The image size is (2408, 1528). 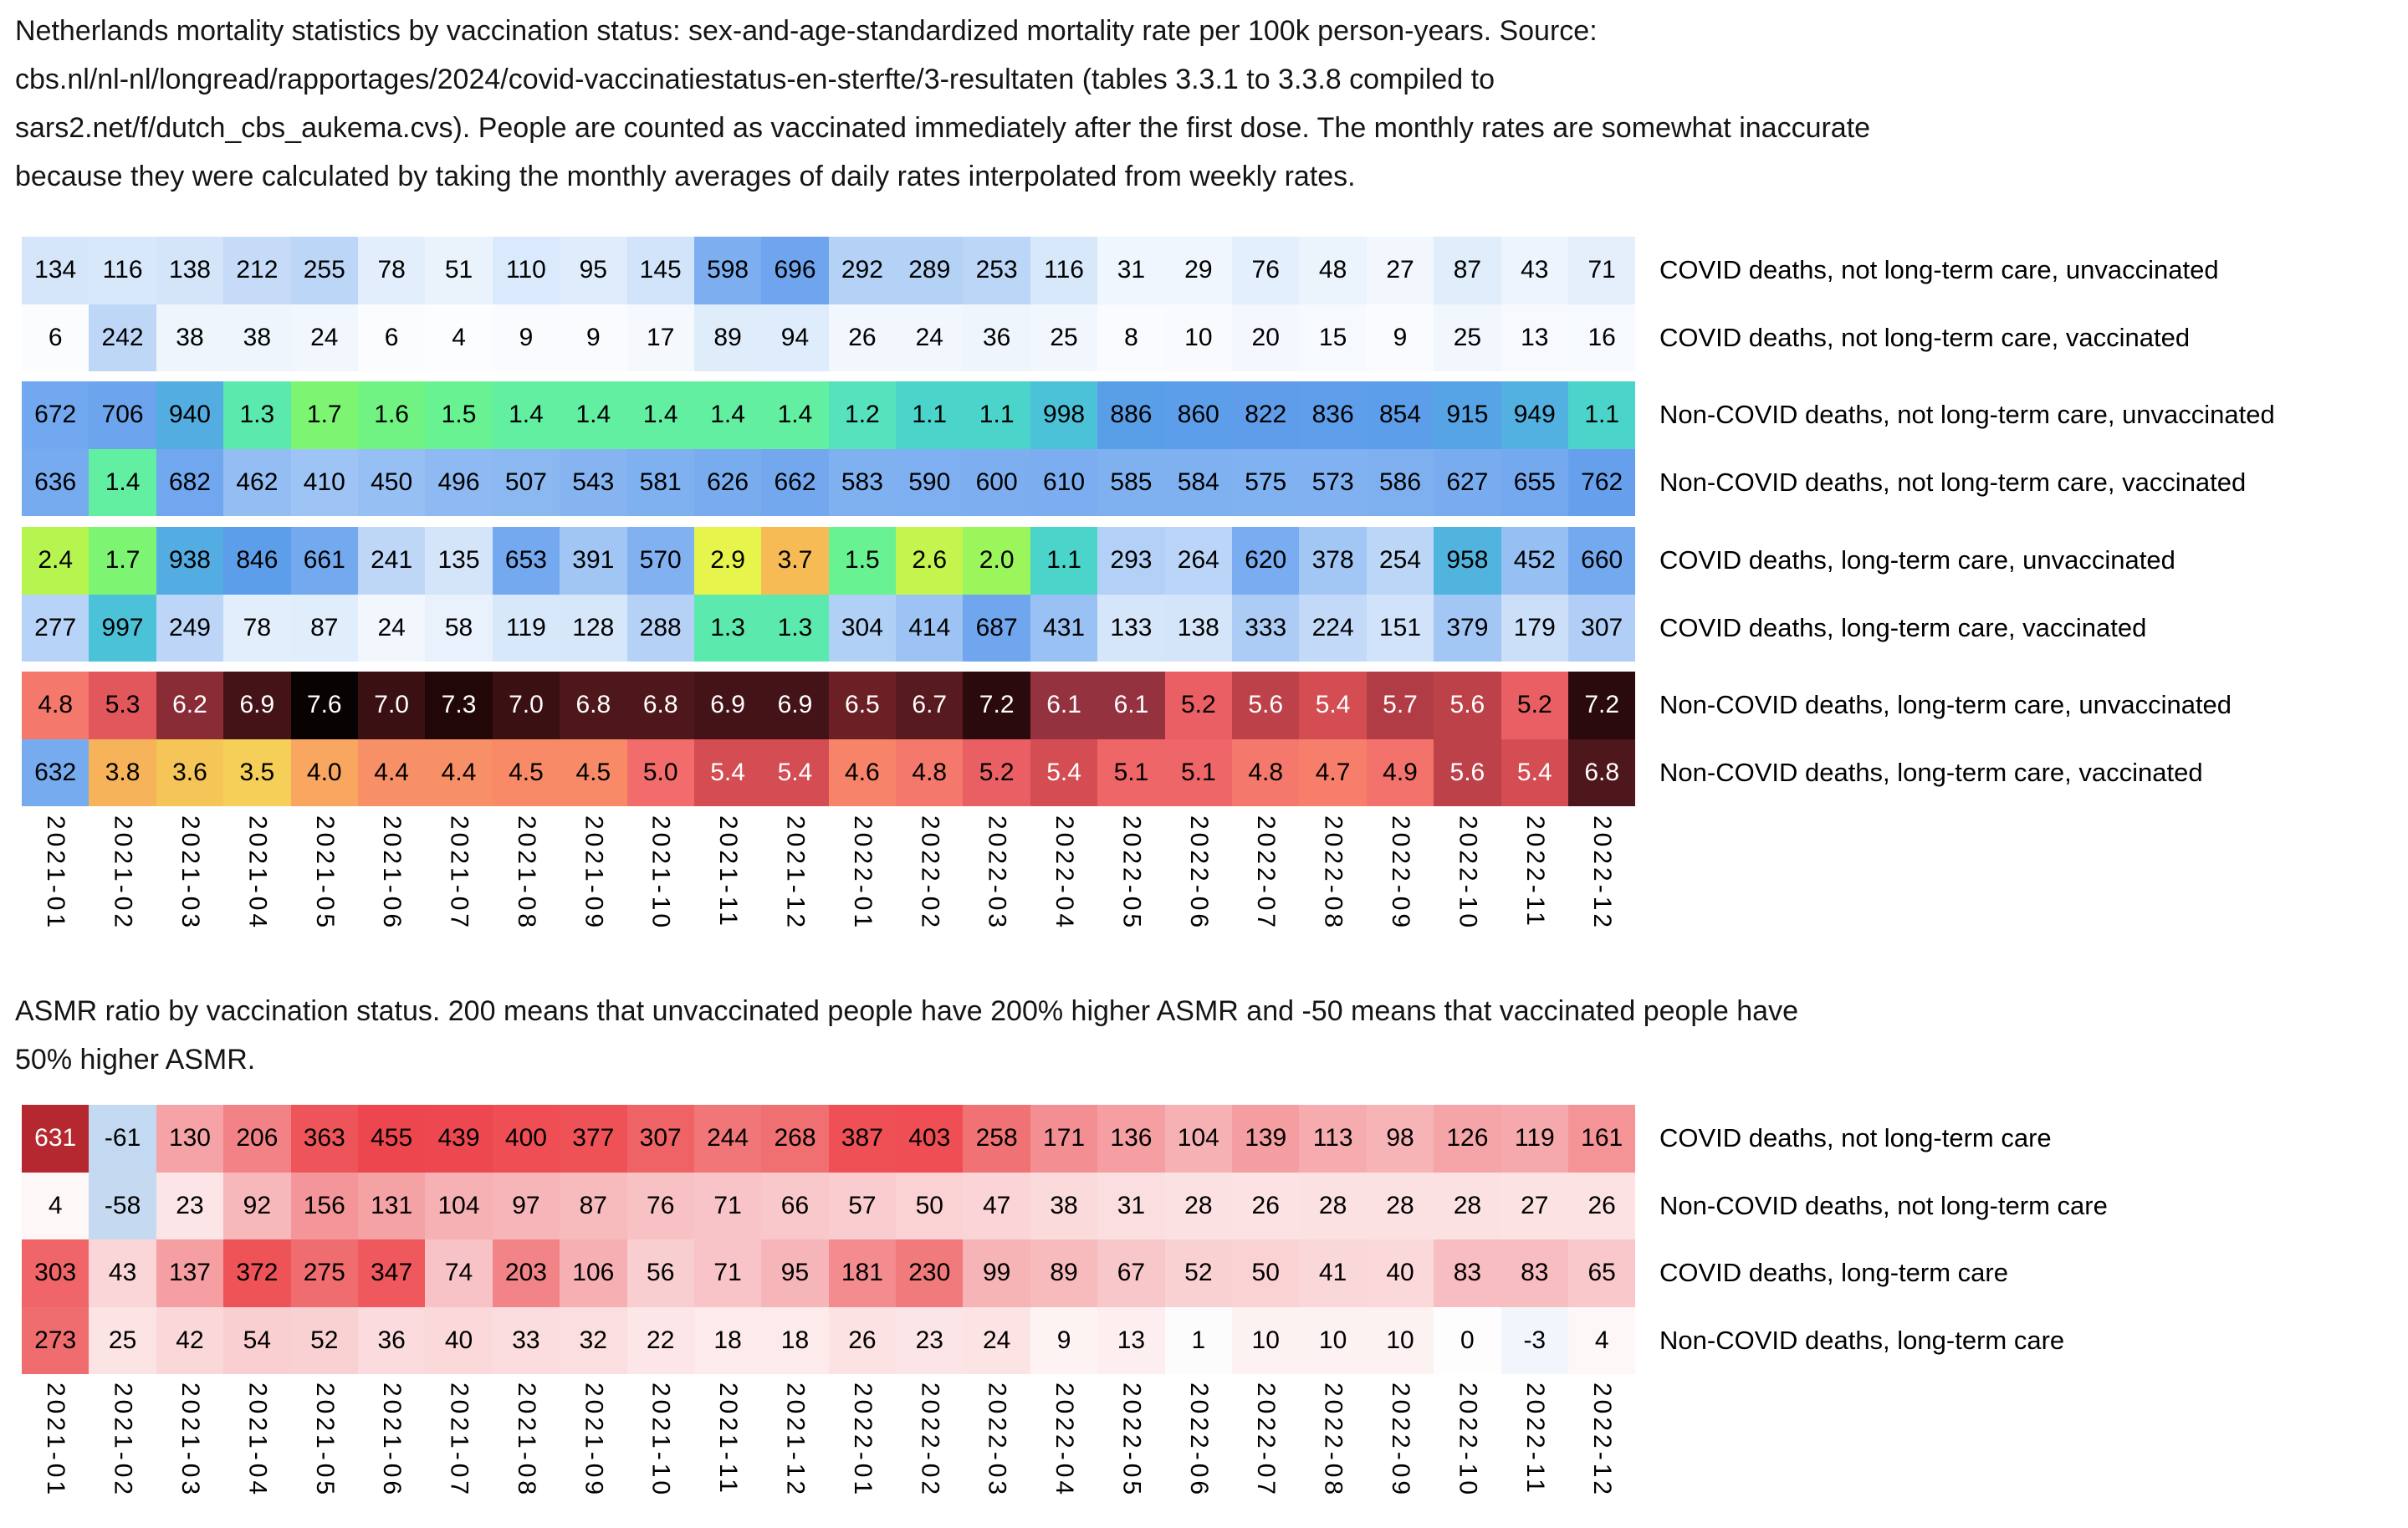 I want to click on x-tick-label: 2021-03, so click(x=190, y=1441).